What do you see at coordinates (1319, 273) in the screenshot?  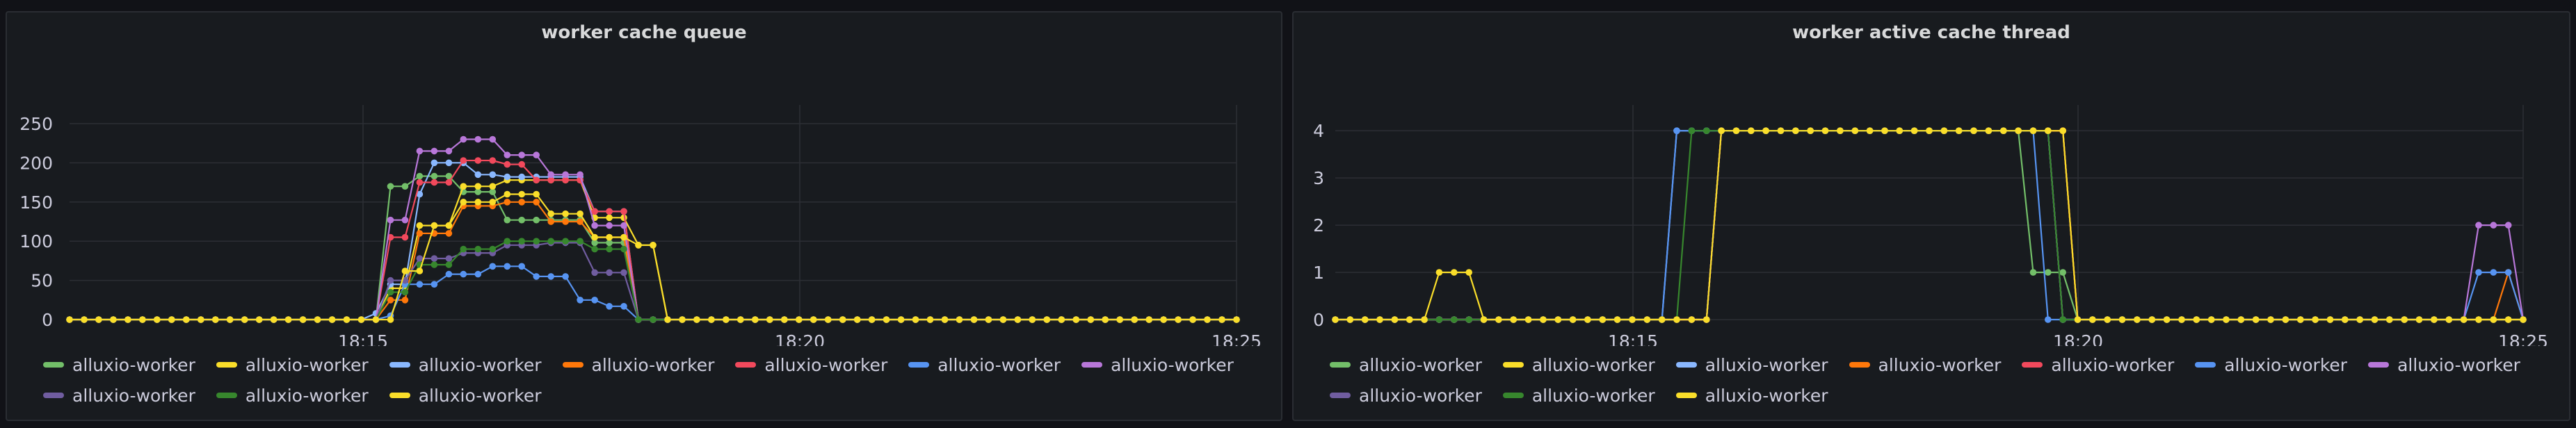 I see `y-tick-label: 1` at bounding box center [1319, 273].